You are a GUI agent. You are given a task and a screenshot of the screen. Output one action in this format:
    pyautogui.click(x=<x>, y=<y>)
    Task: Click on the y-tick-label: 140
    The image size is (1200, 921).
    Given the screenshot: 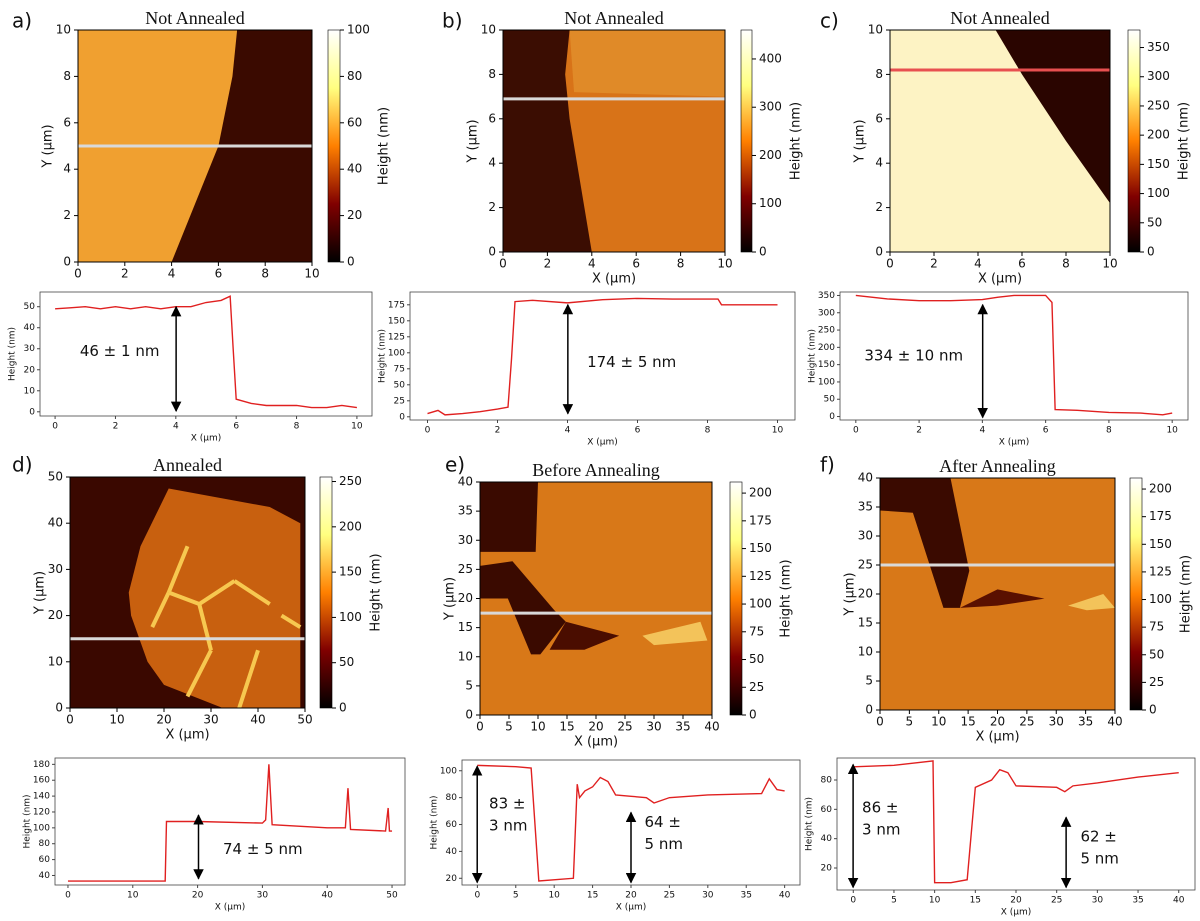 What is the action you would take?
    pyautogui.click(x=41, y=797)
    